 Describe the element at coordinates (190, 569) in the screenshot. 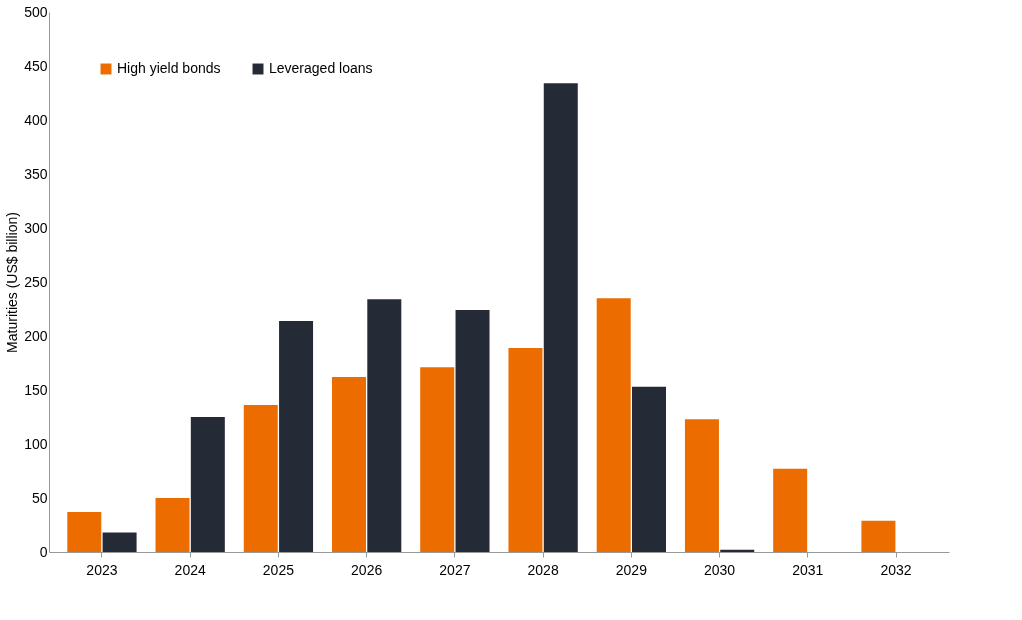

I see `x-tick-label: 2024` at that location.